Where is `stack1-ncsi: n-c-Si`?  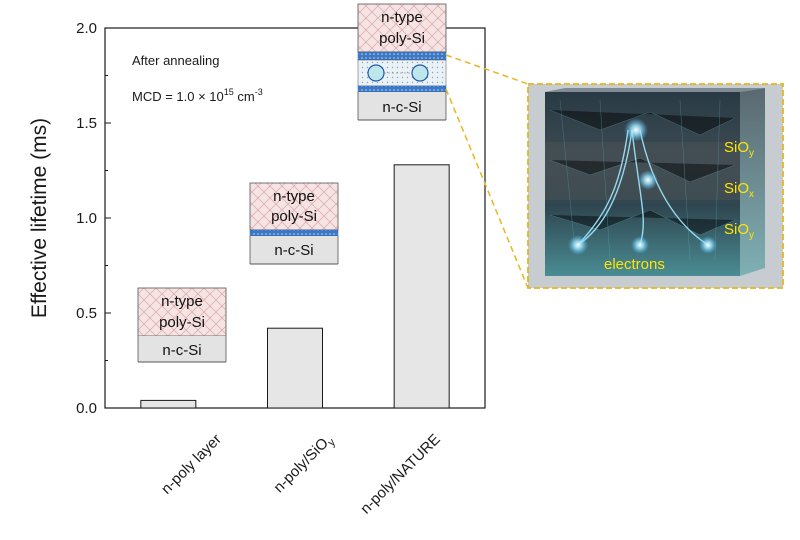 stack1-ncsi: n-c-Si is located at coordinates (181, 350).